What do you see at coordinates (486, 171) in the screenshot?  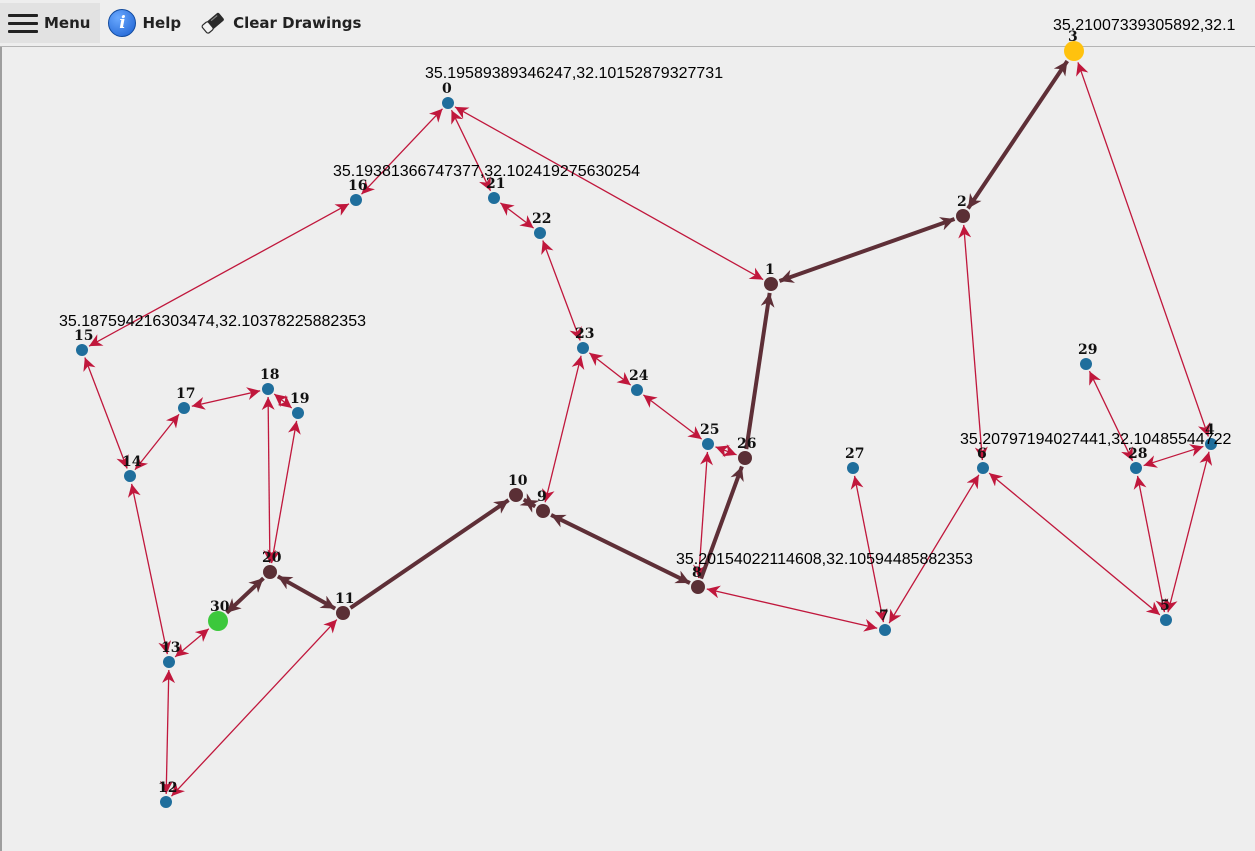 I see `coordinate-label-node-16: 35.19381366747377,32.102419275630254` at bounding box center [486, 171].